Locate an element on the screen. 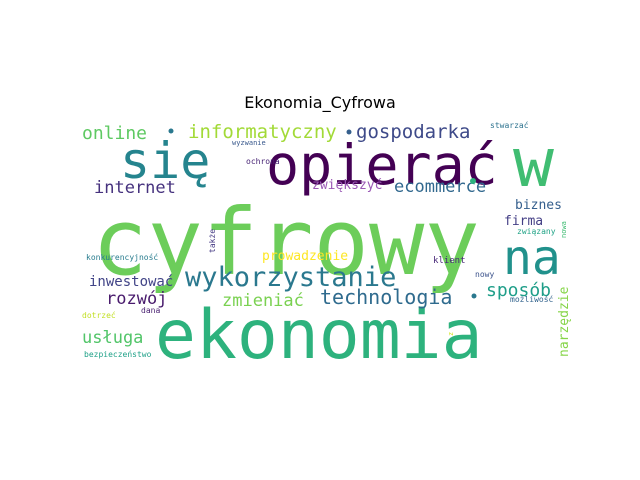 The width and height of the screenshot is (640, 480). word-35: bezpieczeństwo is located at coordinates (118, 354).